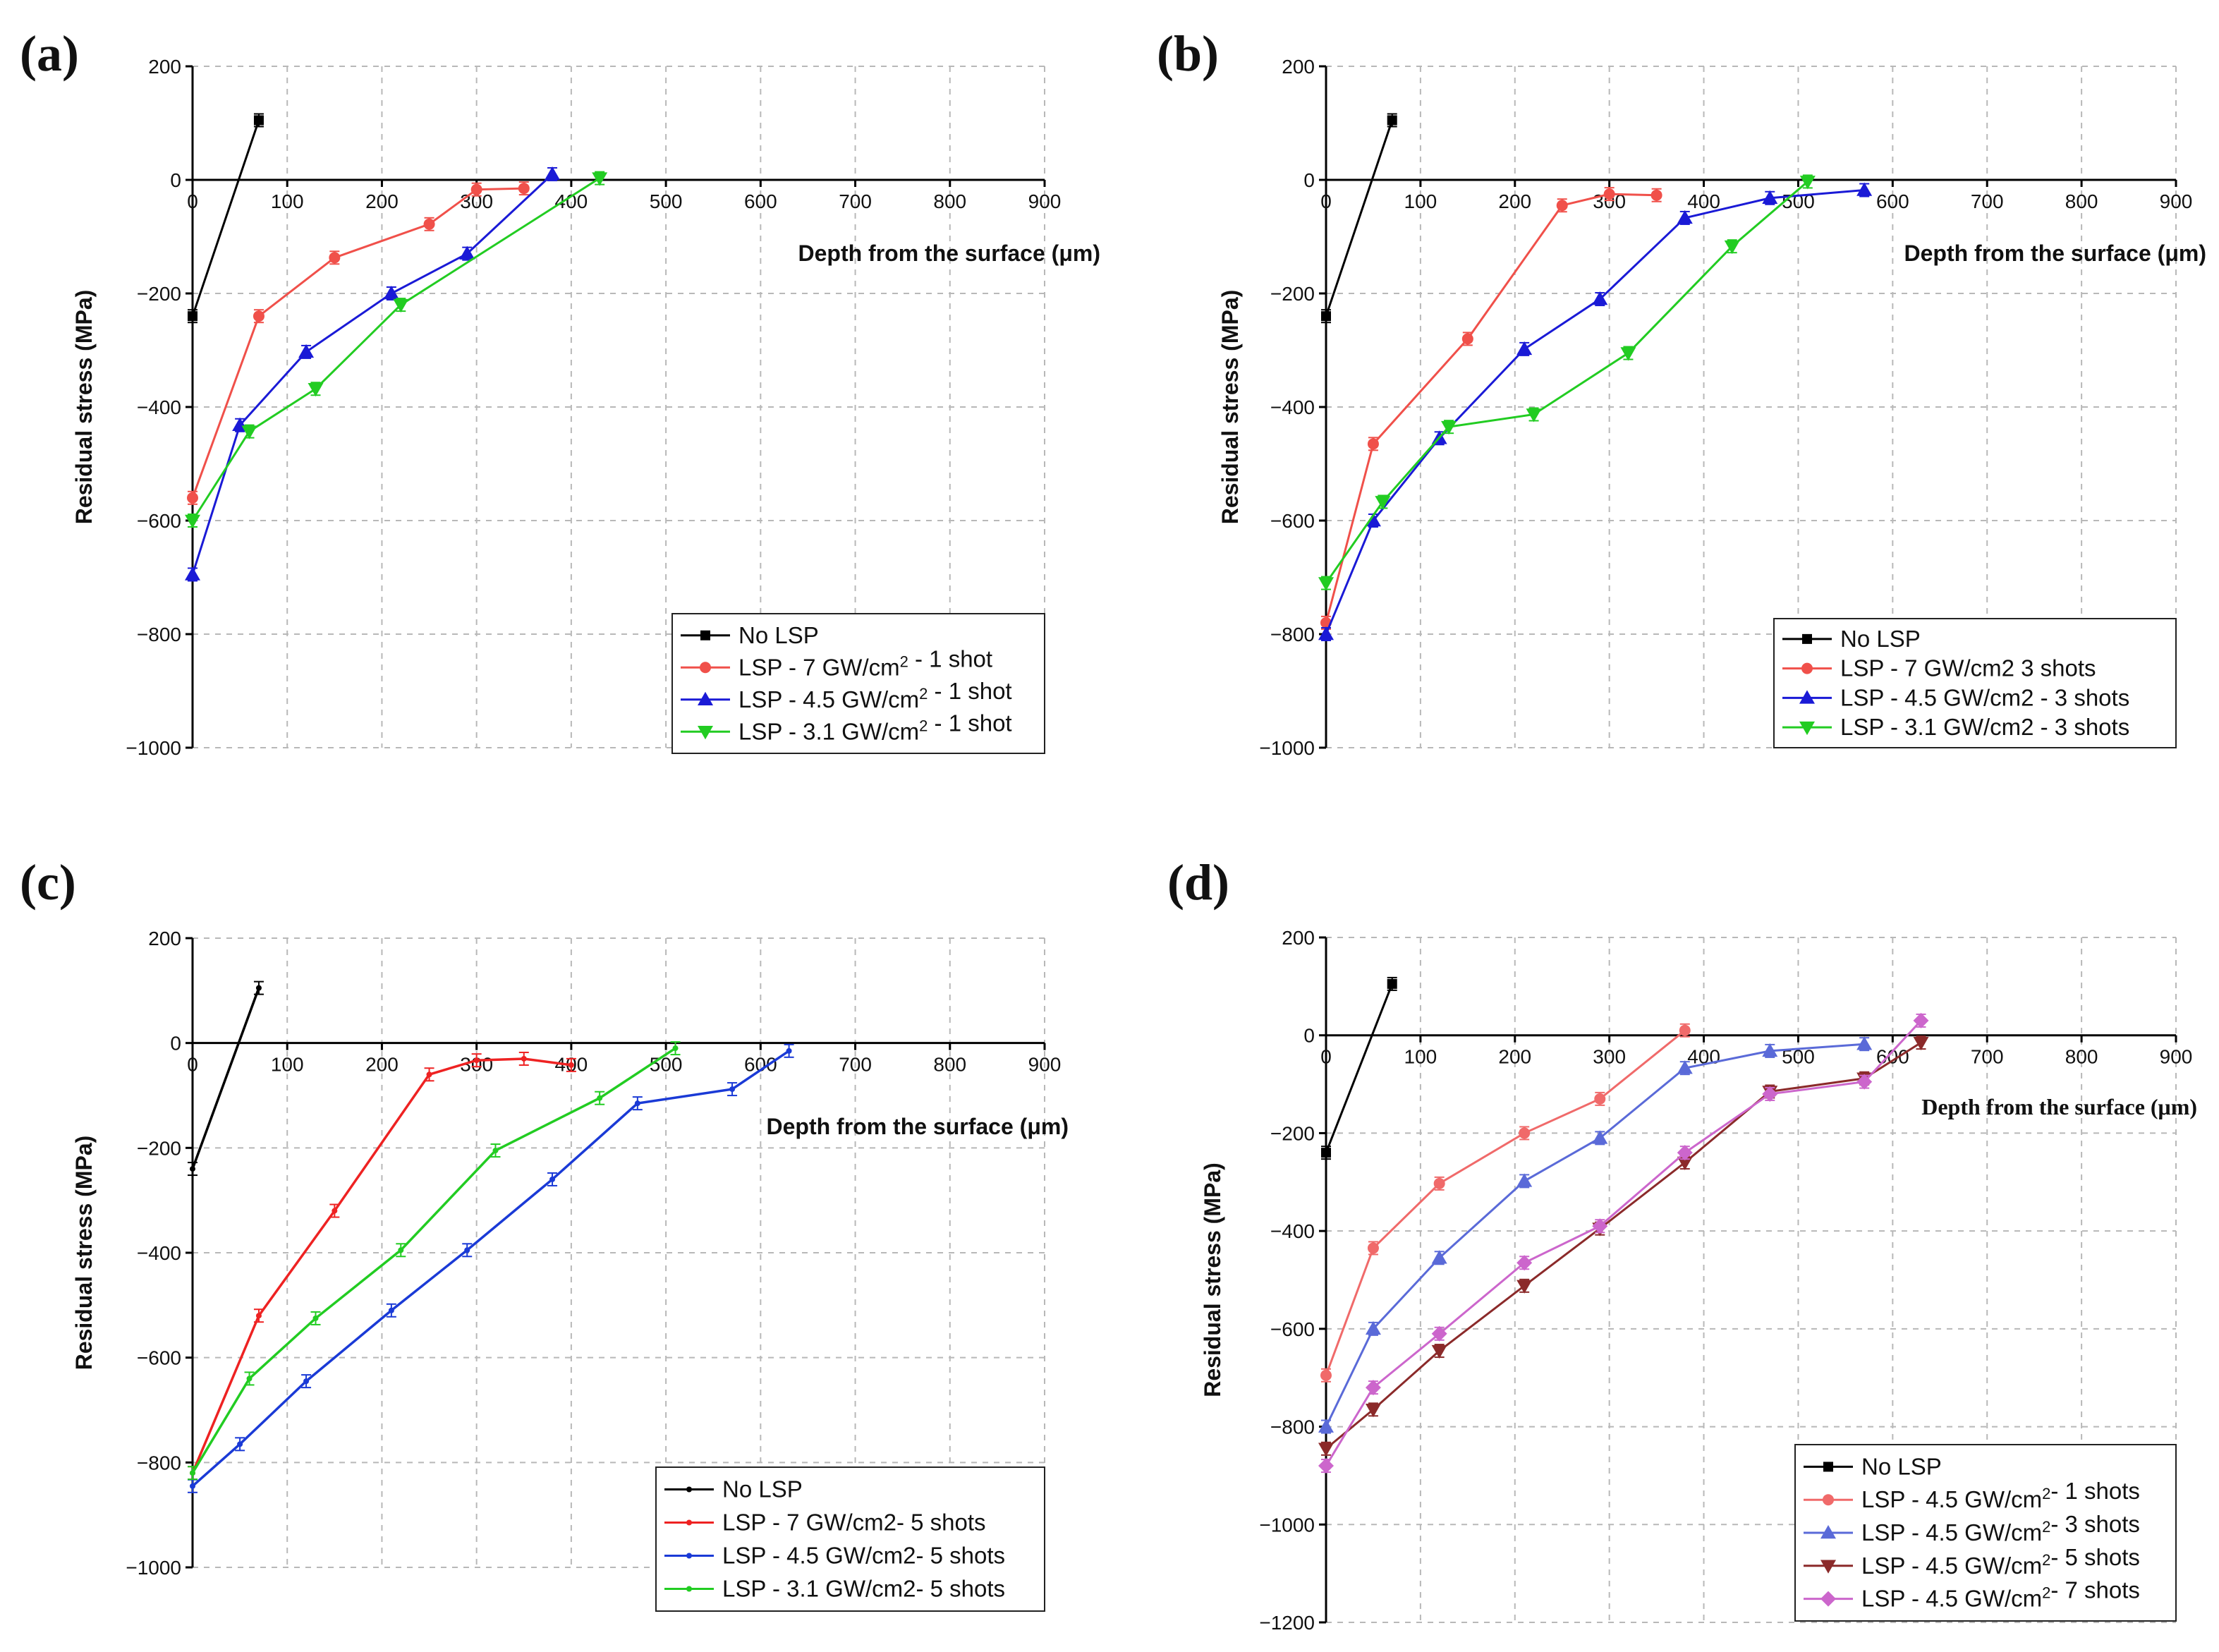 The height and width of the screenshot is (1652, 2219). I want to click on panel-label: (b), so click(1188, 53).